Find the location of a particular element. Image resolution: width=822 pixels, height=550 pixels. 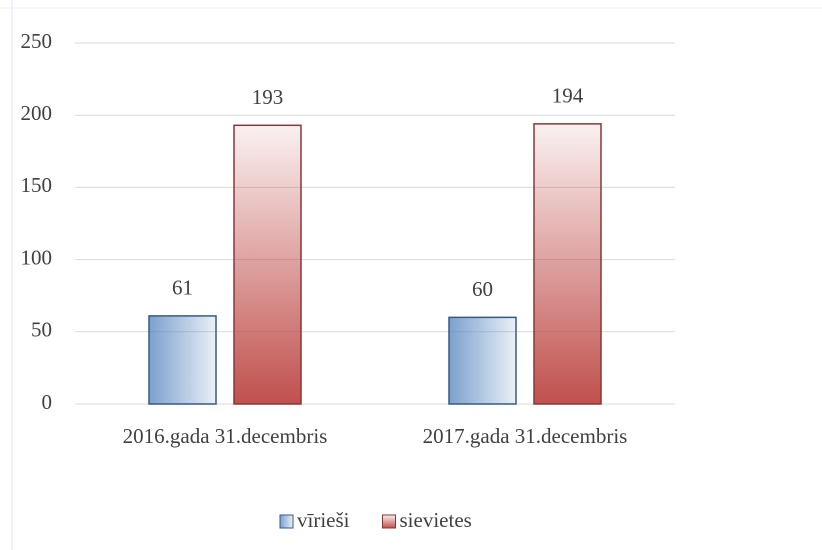

data-label: 193 is located at coordinates (268, 97).